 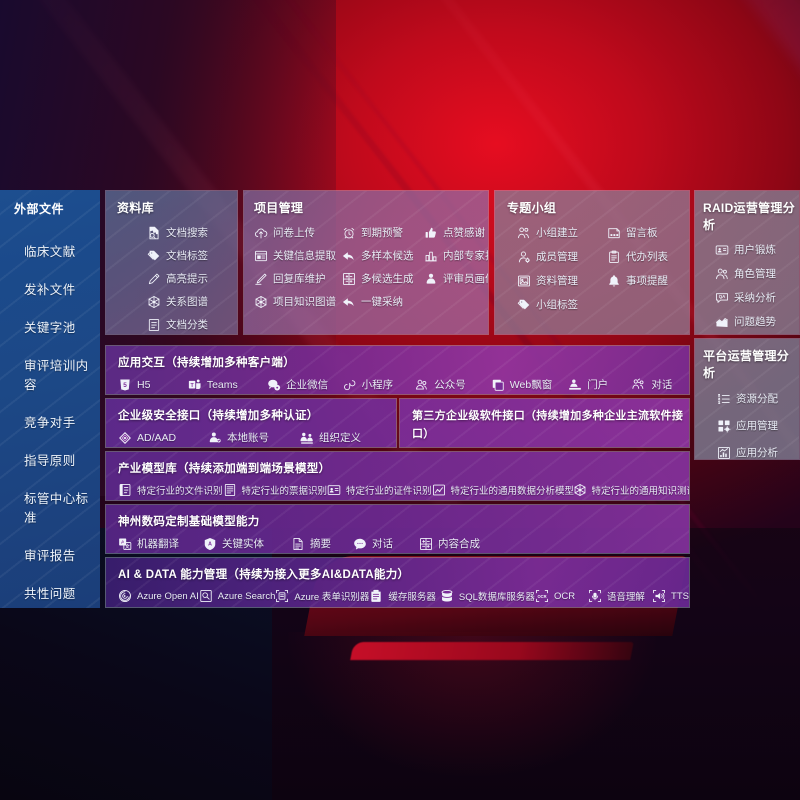 What do you see at coordinates (456, 278) in the screenshot?
I see `project-item-reviewer-portrait: 评审员画像` at bounding box center [456, 278].